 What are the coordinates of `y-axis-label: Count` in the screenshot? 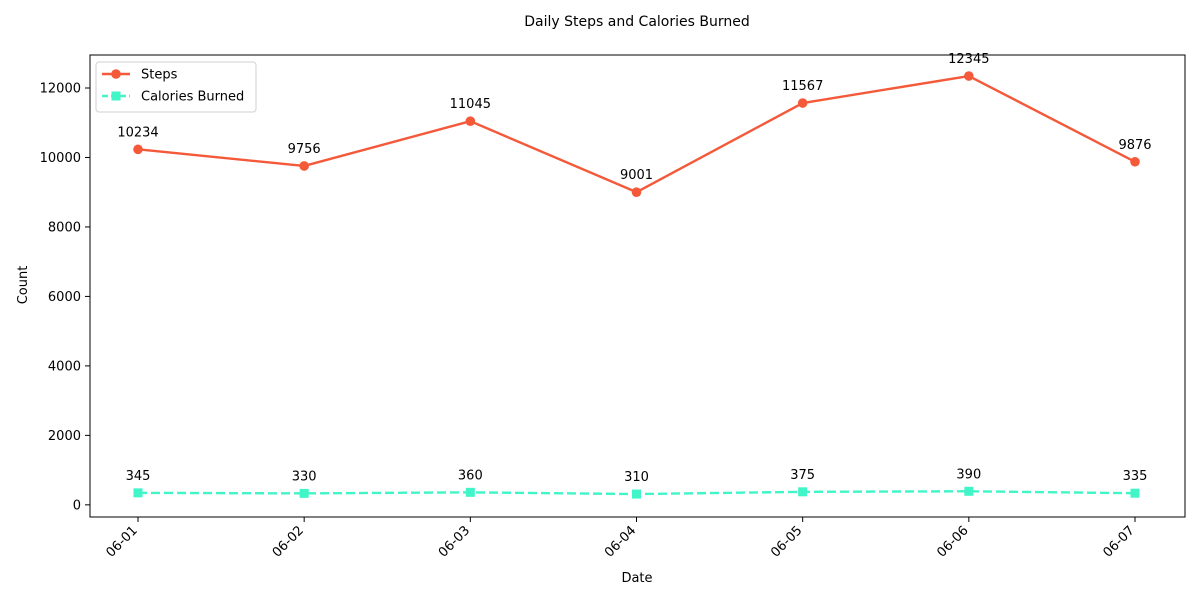 It's located at (23, 285).